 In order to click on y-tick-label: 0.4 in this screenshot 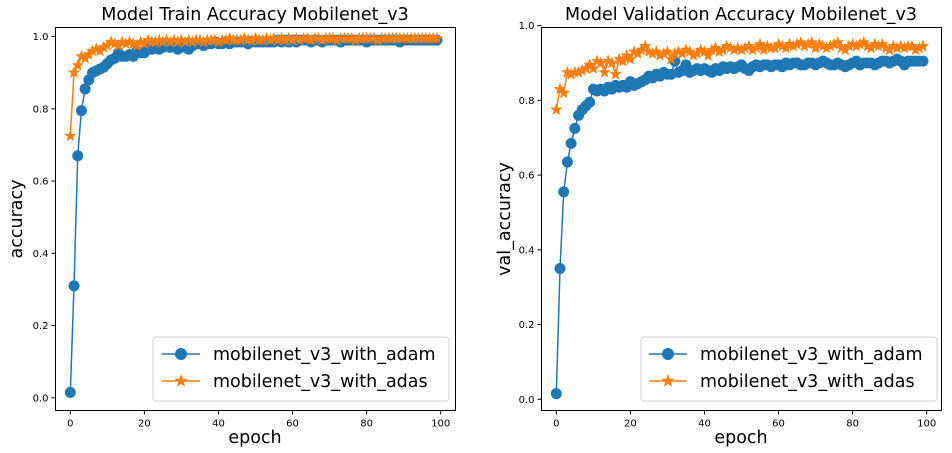, I will do `click(41, 254)`.